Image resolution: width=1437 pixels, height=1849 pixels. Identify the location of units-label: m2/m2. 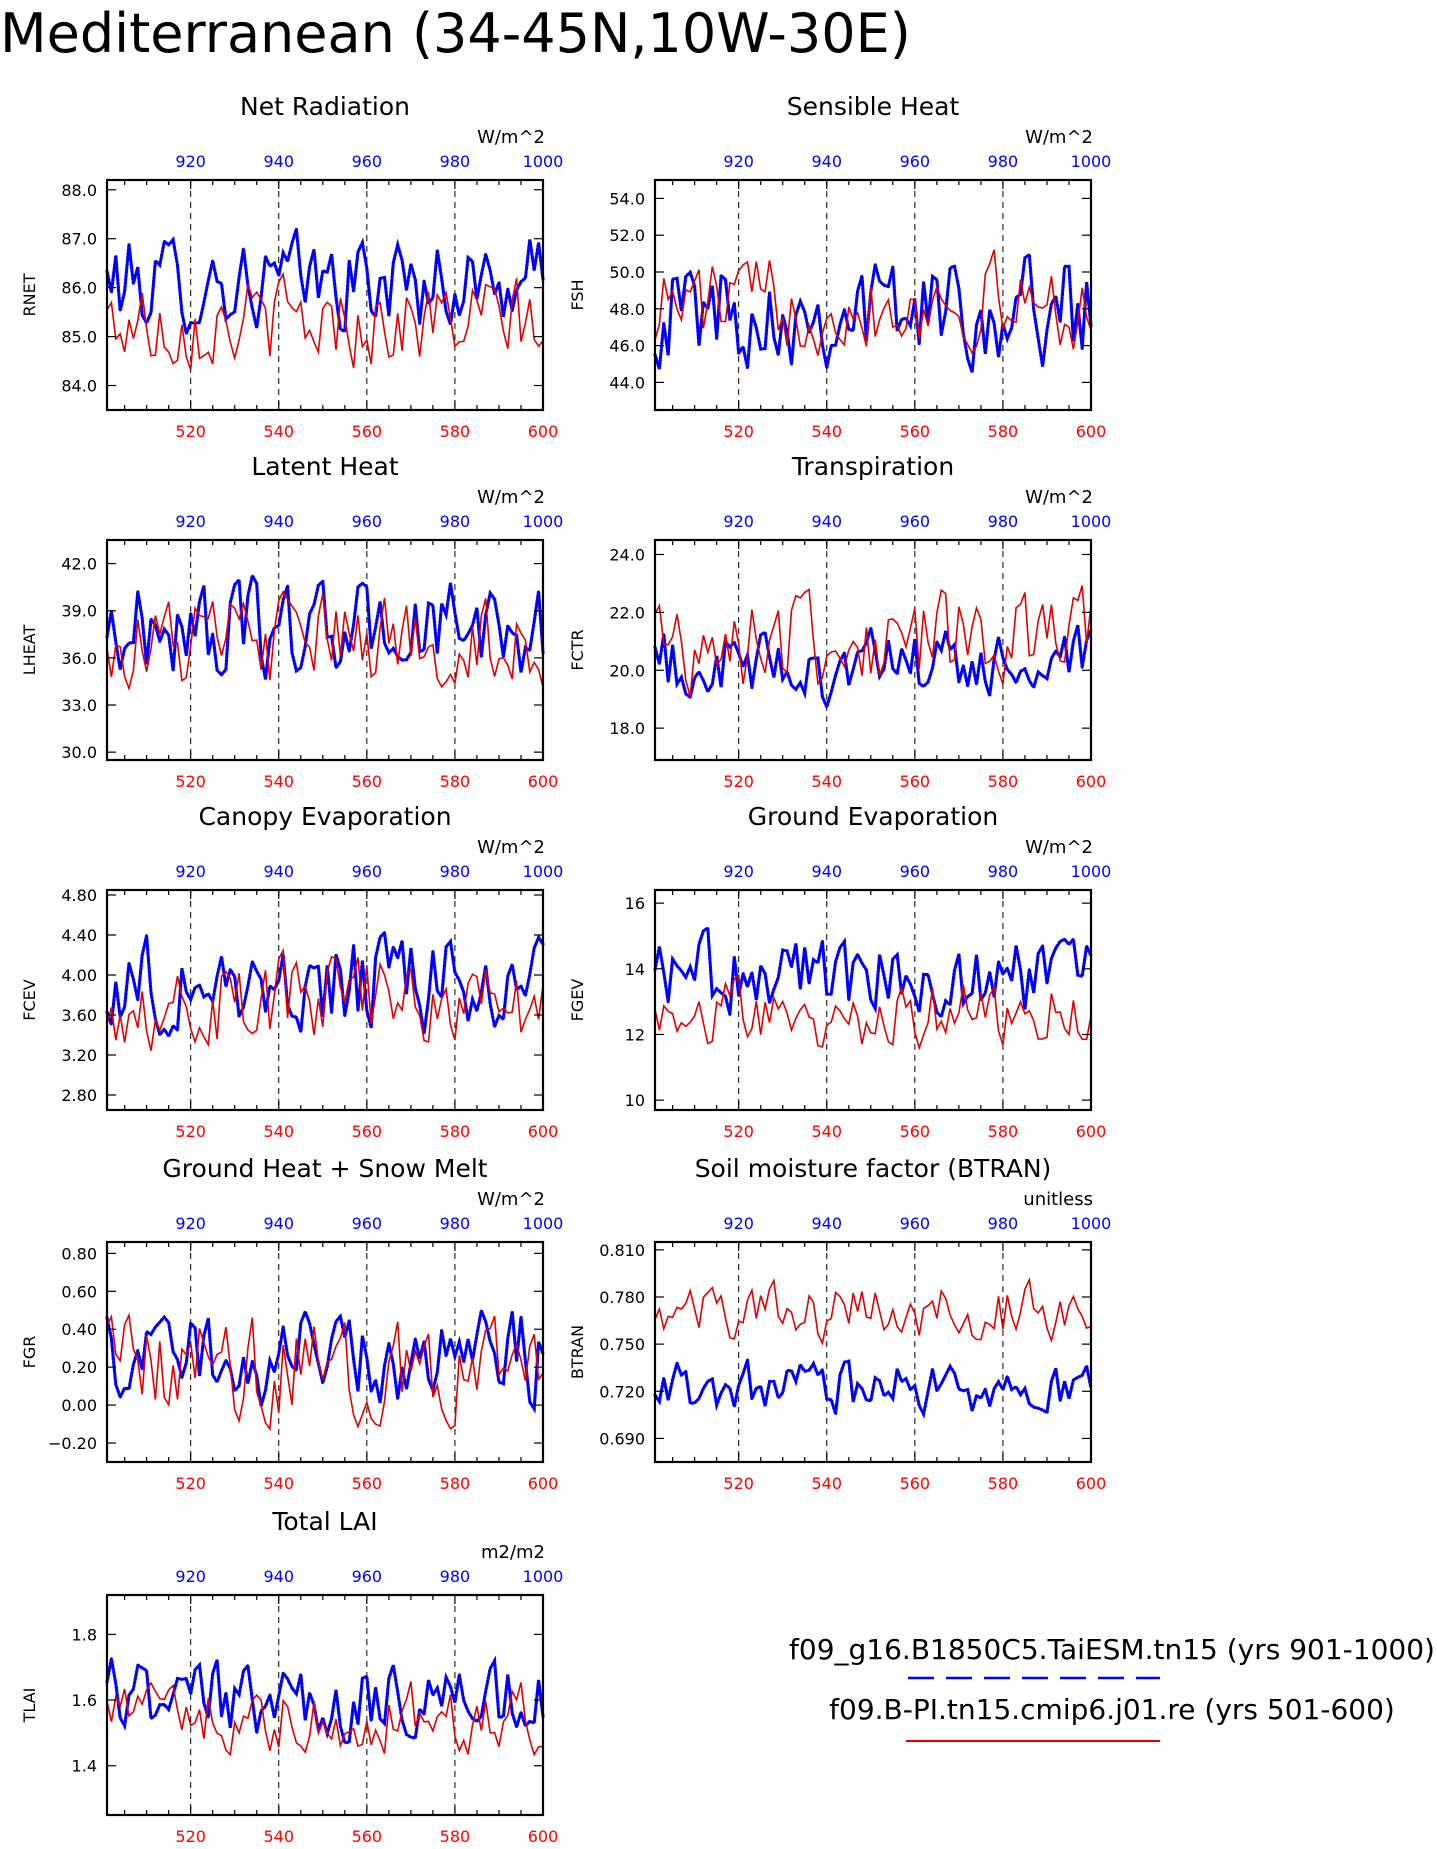
(513, 1552).